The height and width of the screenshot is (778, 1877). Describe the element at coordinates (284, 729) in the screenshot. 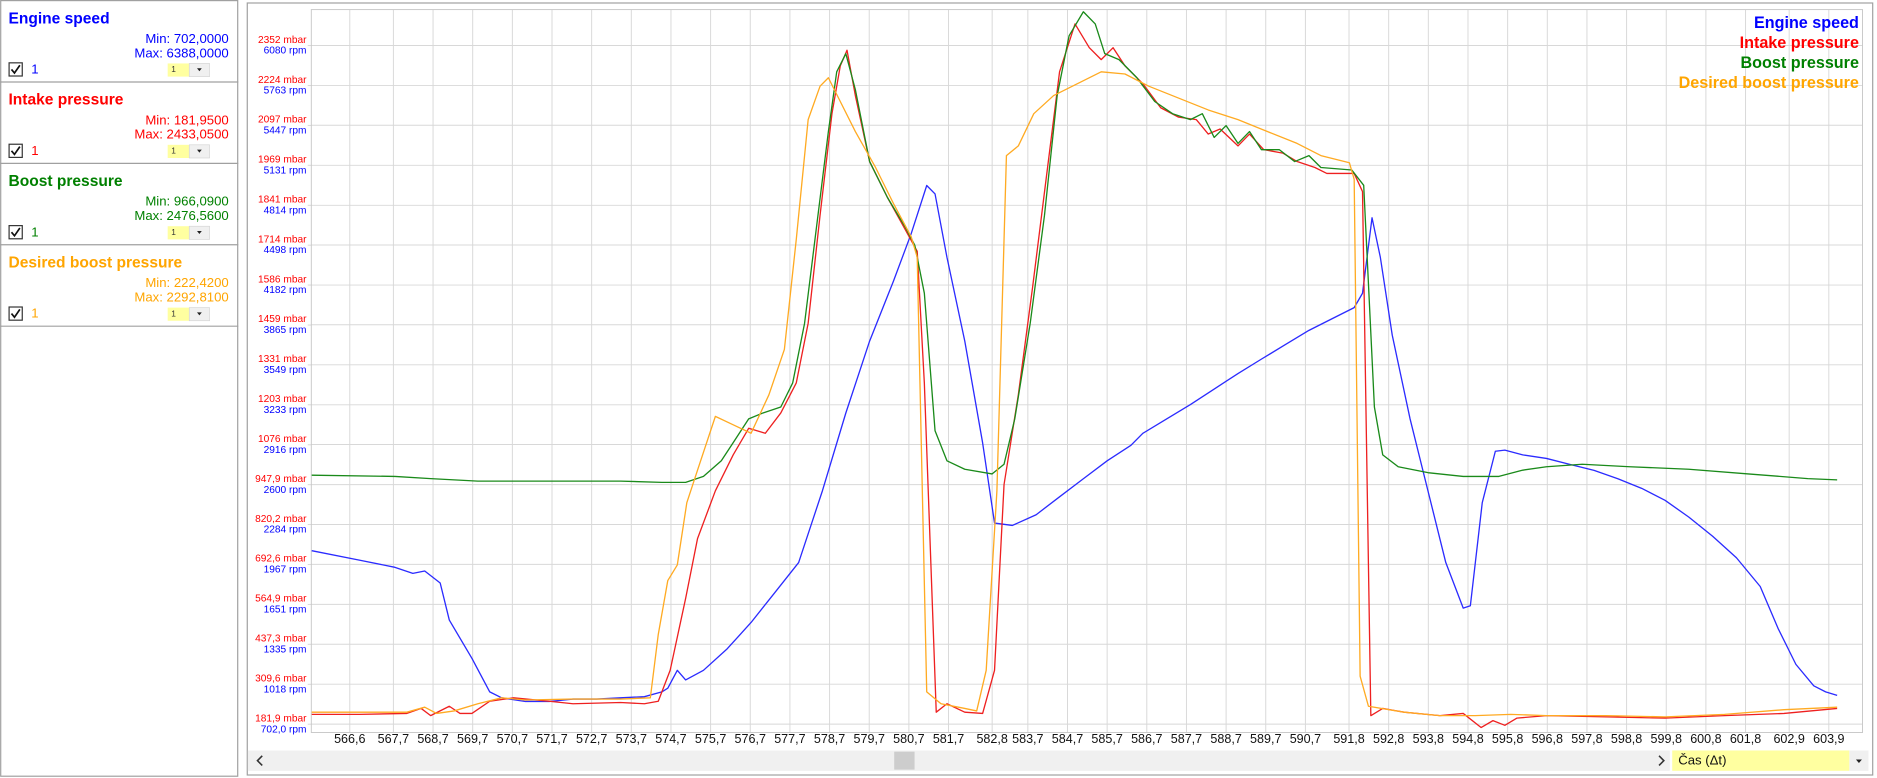

I see `y2-tick-label: 702,0 rpm` at that location.